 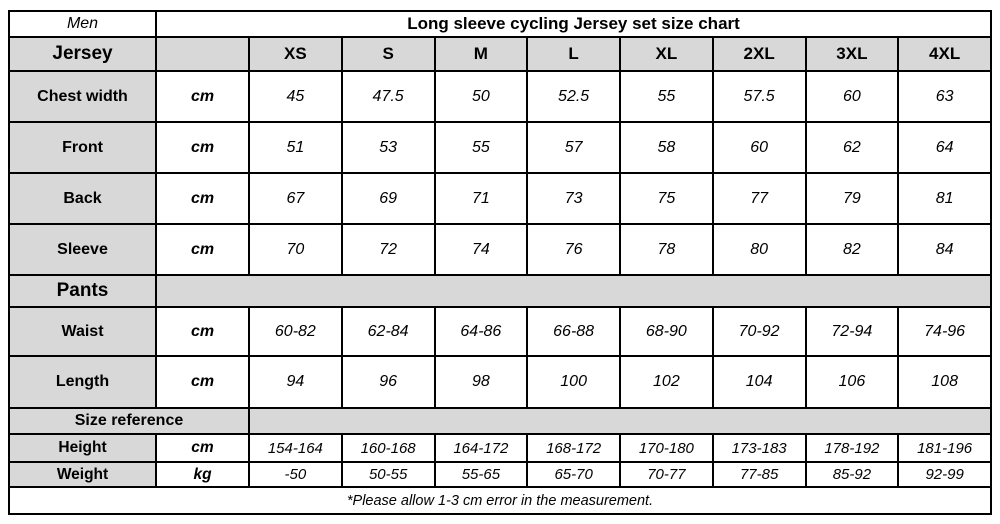 What do you see at coordinates (388, 474) in the screenshot?
I see `value-cell: 50-55` at bounding box center [388, 474].